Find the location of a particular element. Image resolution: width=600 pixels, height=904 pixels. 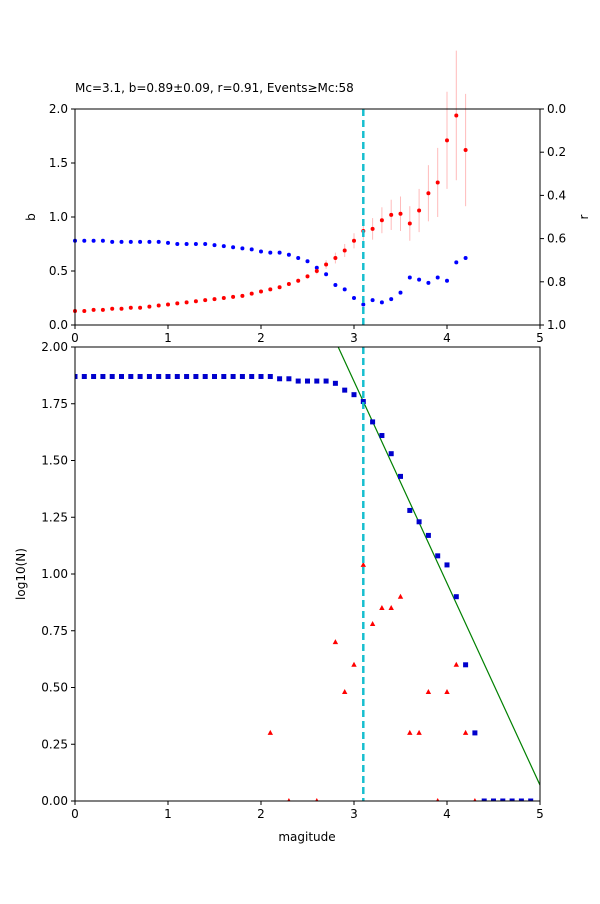

y2-tick-label: 0.8 is located at coordinates (556, 282).